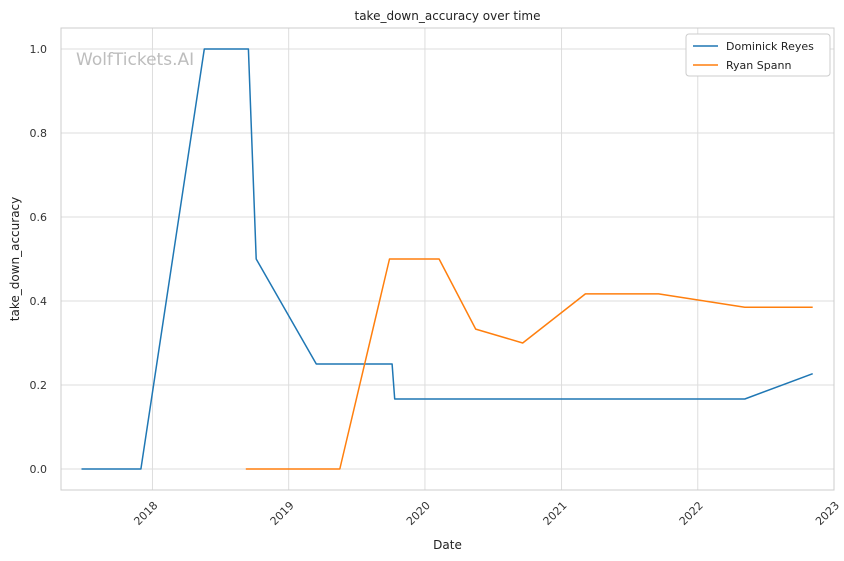  I want to click on y-tick-label: 0.8, so click(39, 133).